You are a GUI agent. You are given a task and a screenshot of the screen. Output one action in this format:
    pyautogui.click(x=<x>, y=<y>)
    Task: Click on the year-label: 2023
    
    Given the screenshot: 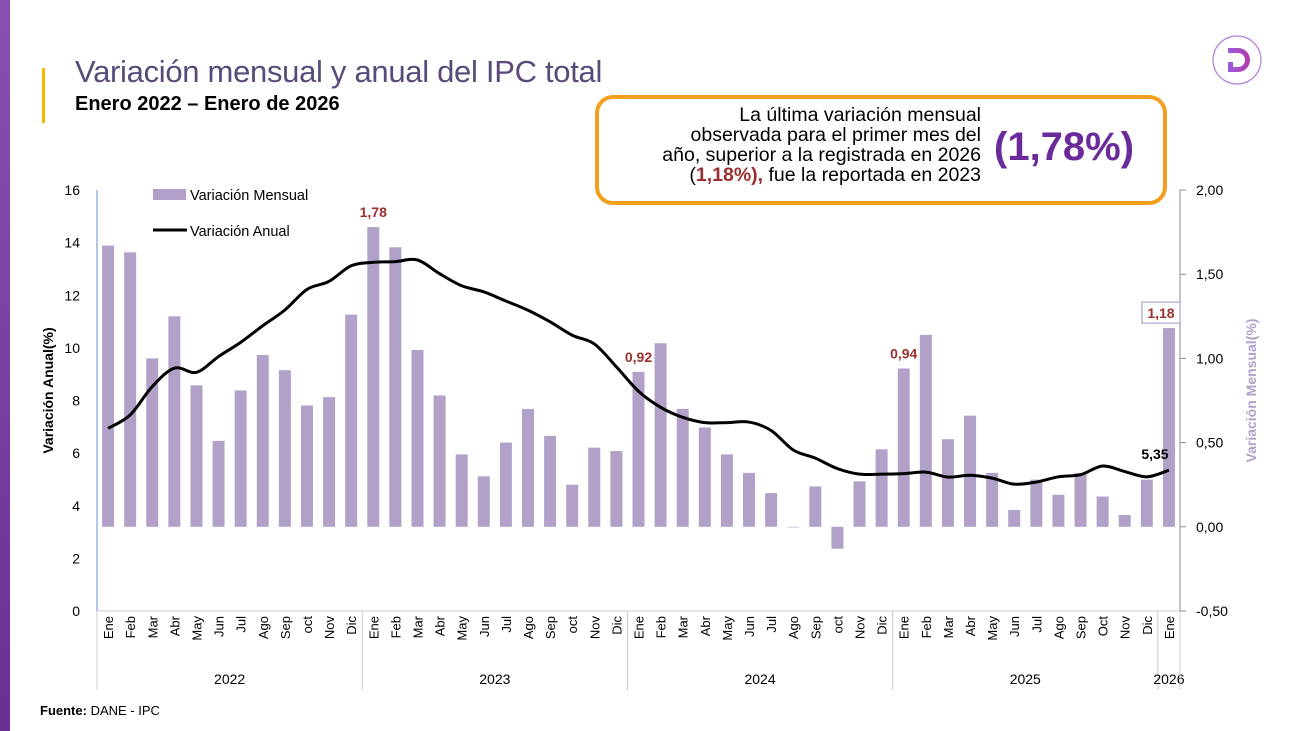 What is the action you would take?
    pyautogui.click(x=494, y=679)
    